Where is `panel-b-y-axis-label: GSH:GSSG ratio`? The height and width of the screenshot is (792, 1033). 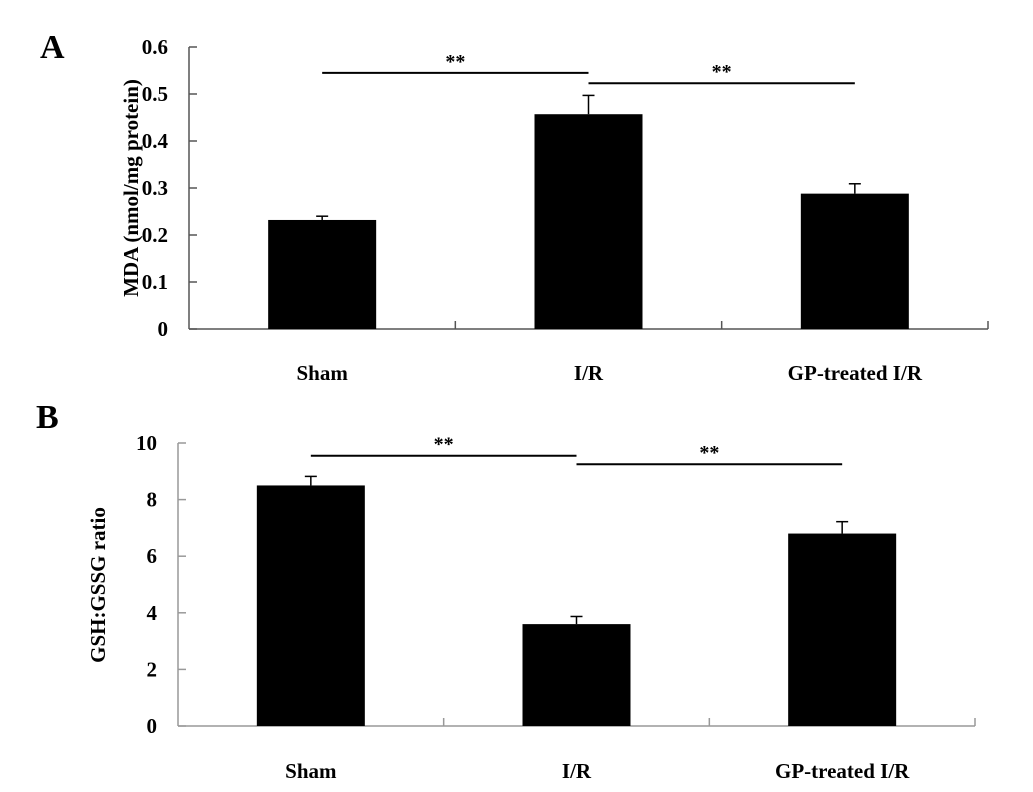 panel-b-y-axis-label: GSH:GSSG ratio is located at coordinates (98, 585).